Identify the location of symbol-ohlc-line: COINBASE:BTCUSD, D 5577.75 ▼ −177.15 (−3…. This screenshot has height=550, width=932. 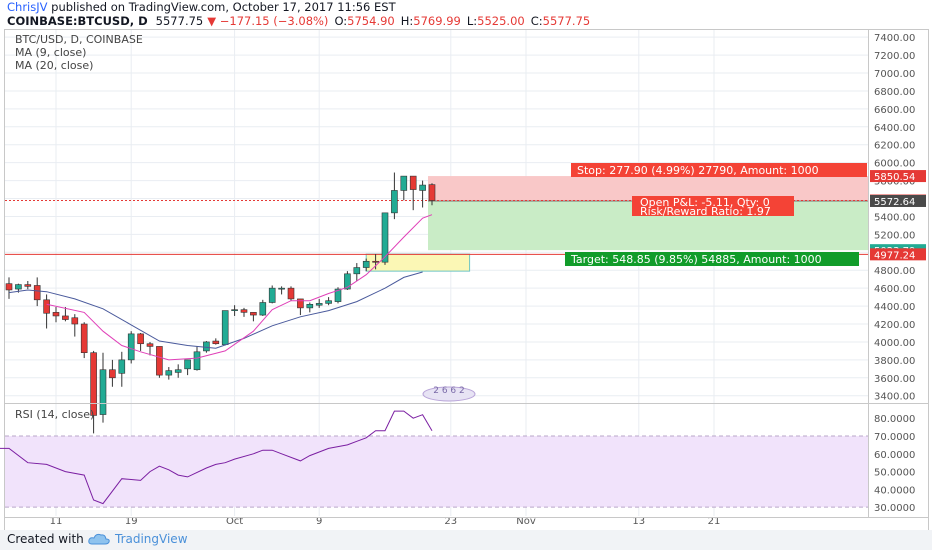
(298, 21).